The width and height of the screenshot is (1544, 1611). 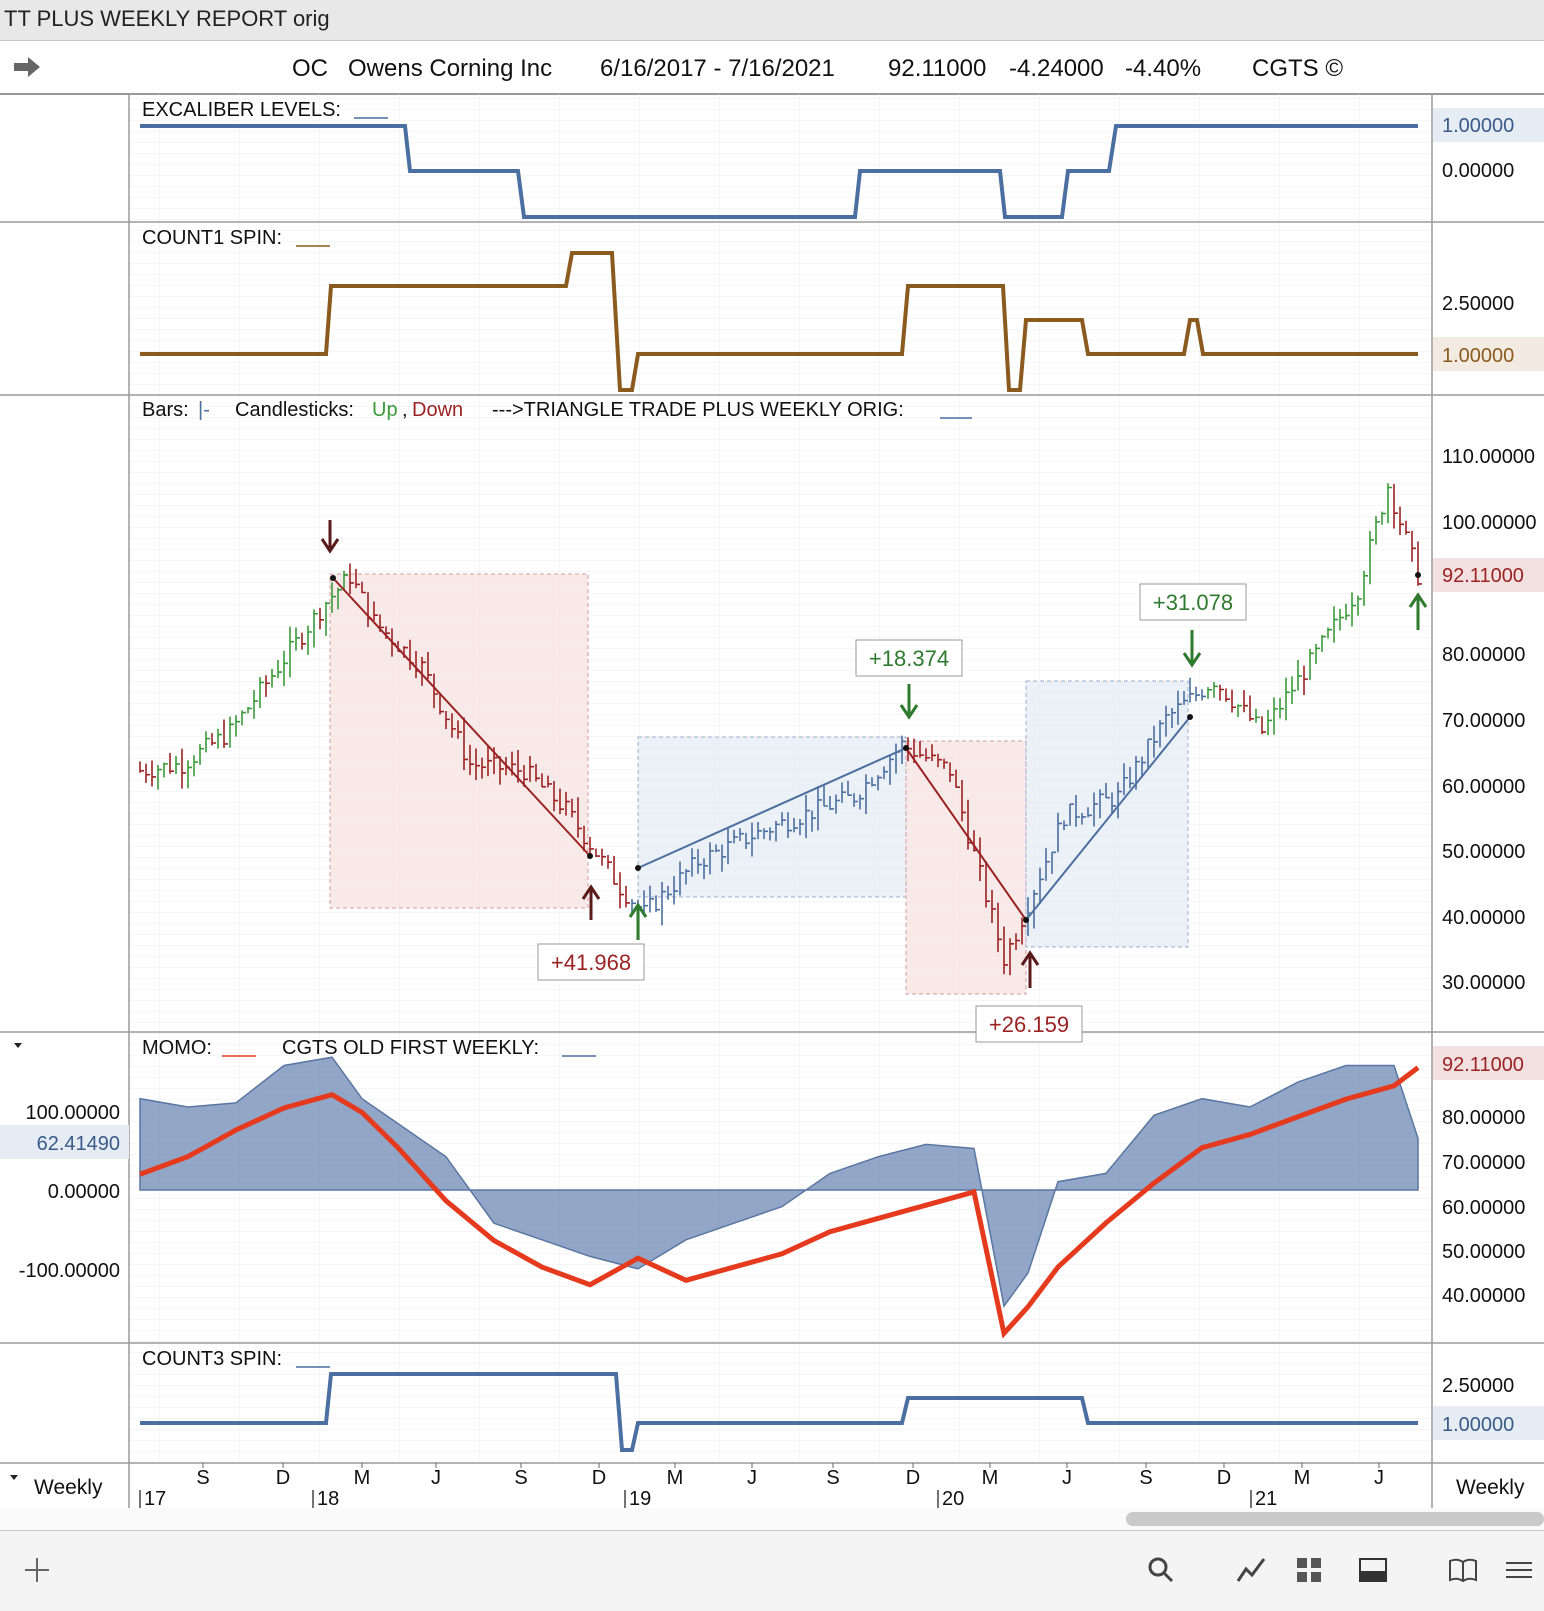 What do you see at coordinates (1463, 1570) in the screenshot?
I see `book-icon` at bounding box center [1463, 1570].